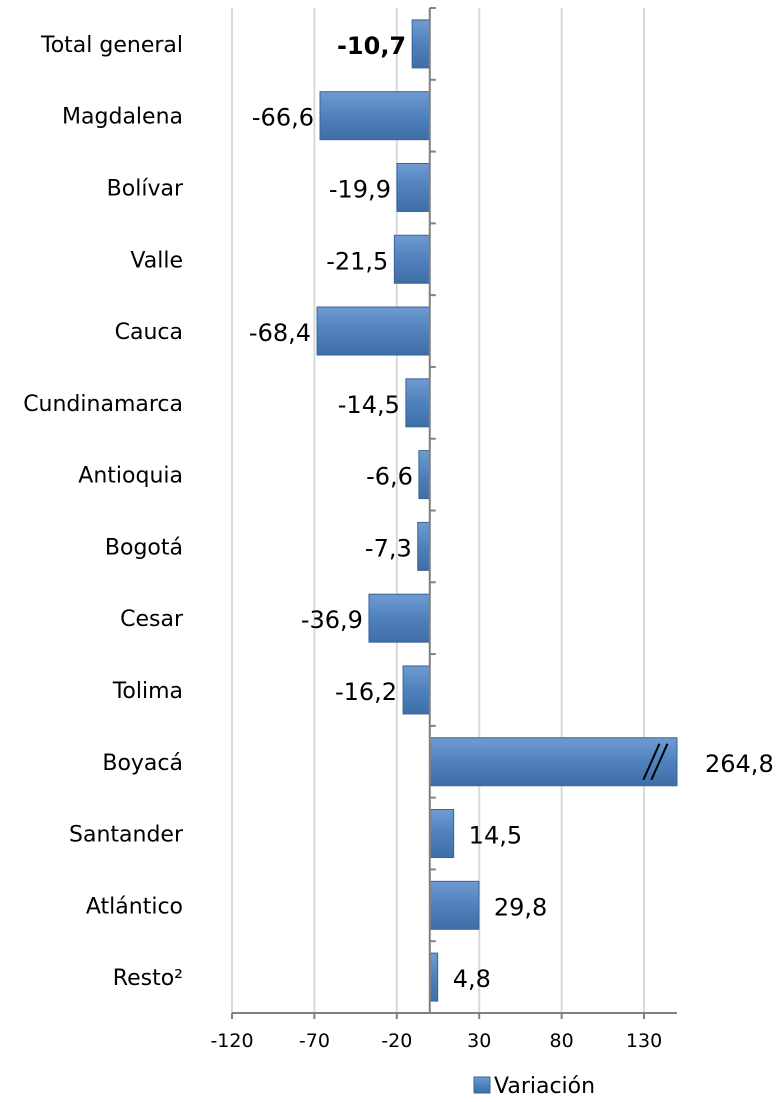 The width and height of the screenshot is (780, 1102). Describe the element at coordinates (145, 188) in the screenshot. I see `category-label: Bolívar` at that location.